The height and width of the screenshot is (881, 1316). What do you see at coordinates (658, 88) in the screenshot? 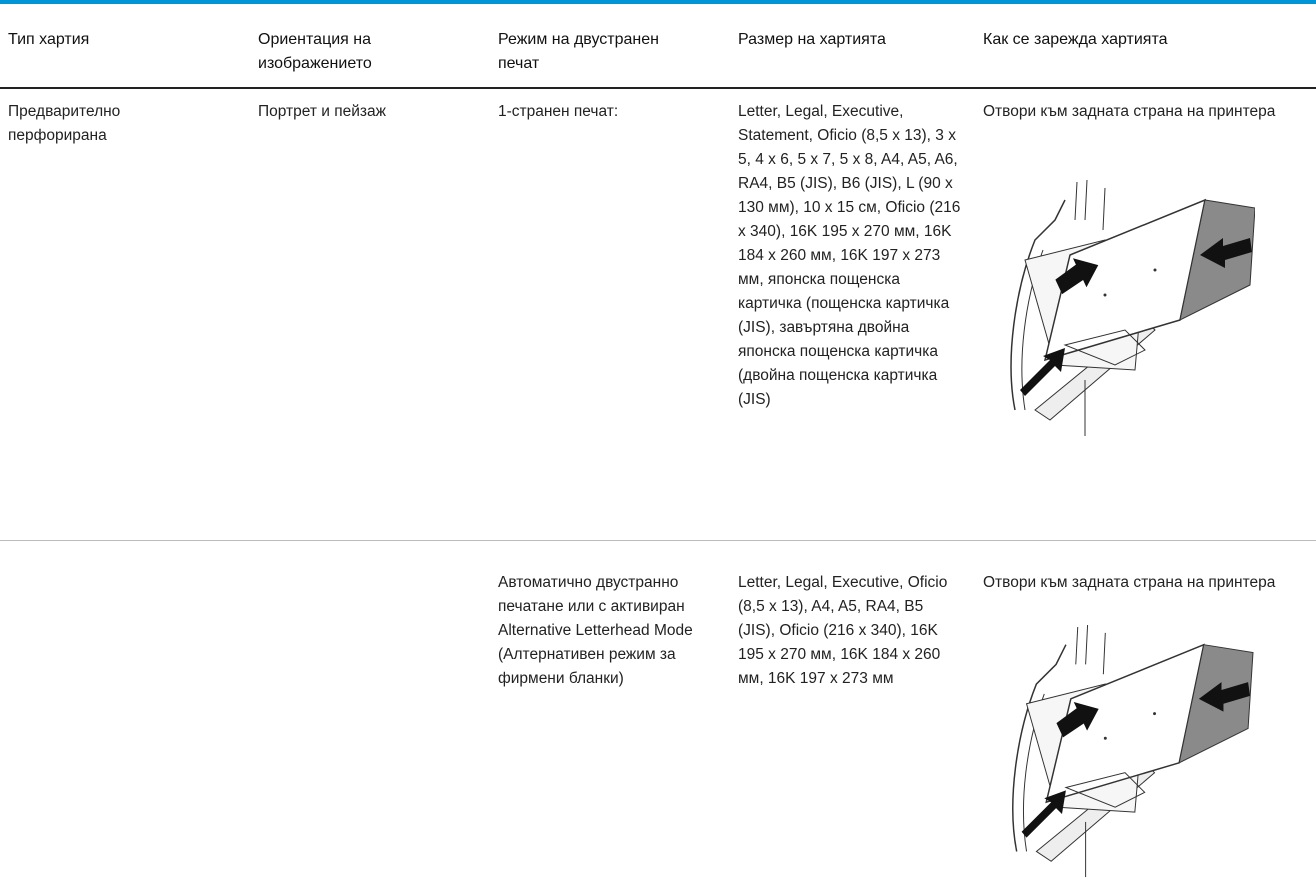
I see `header-rule` at bounding box center [658, 88].